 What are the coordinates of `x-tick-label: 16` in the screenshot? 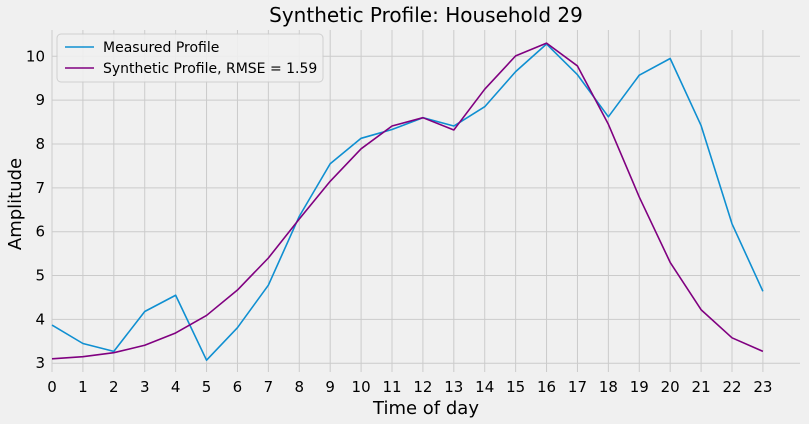 It's located at (546, 387).